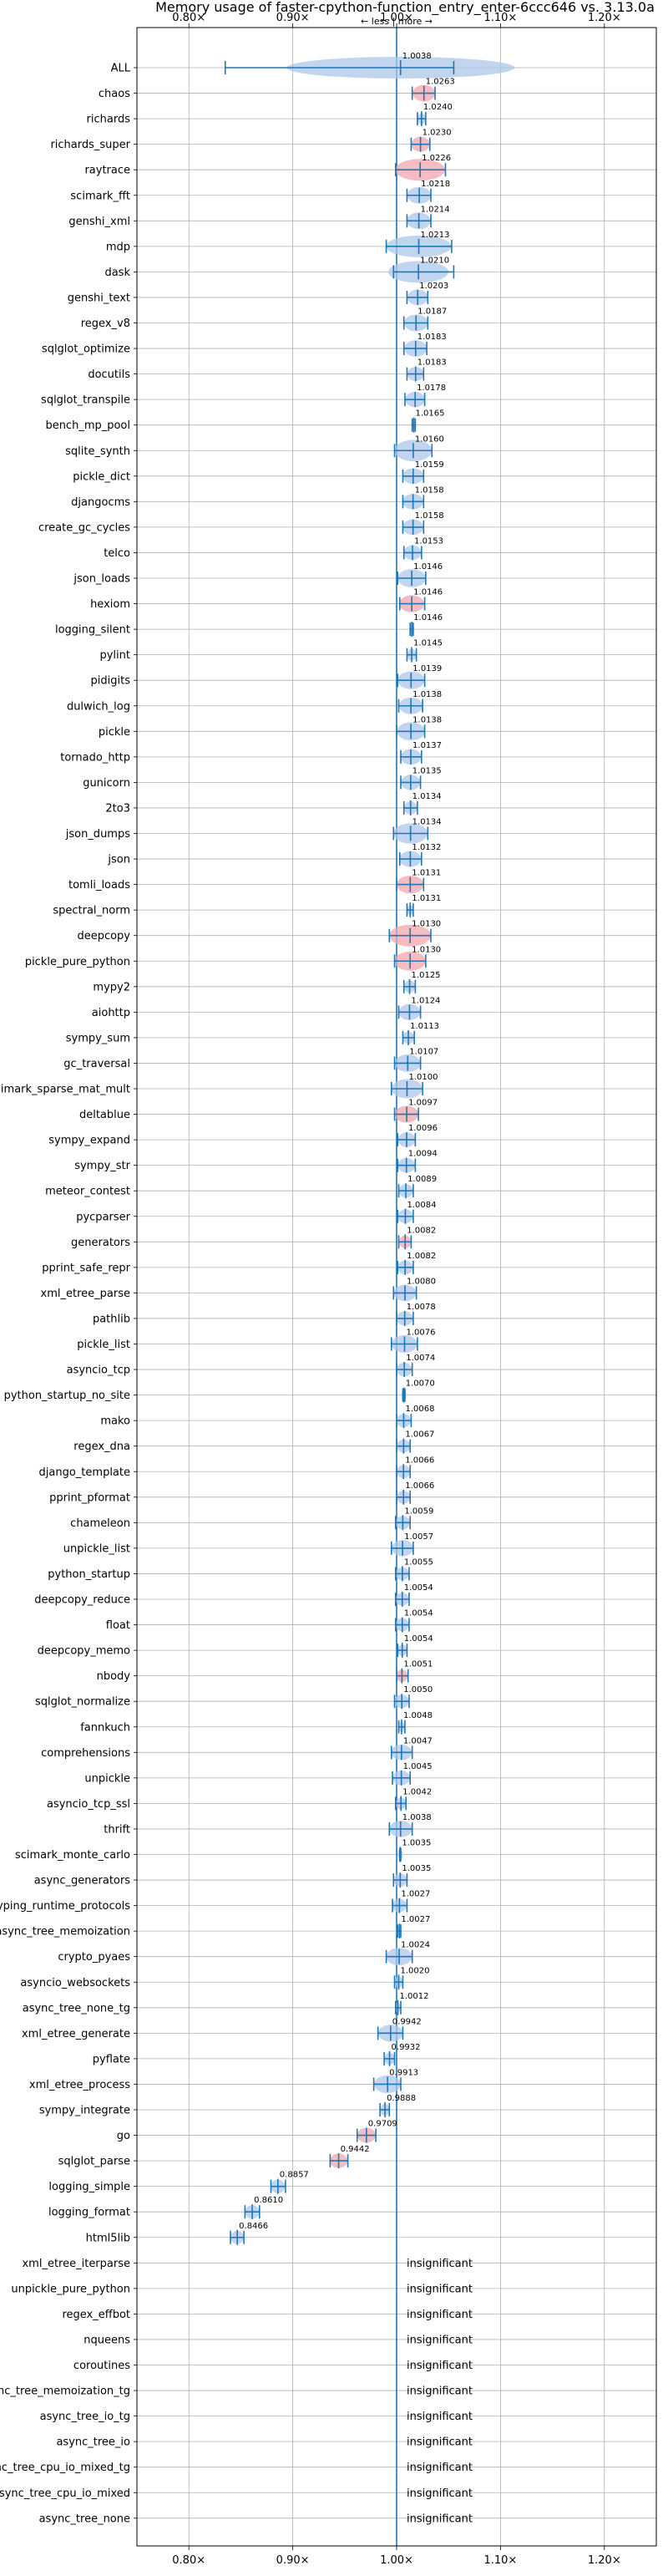  I want to click on y-tick-label-sympy_str: sympy_str, so click(102, 1166).